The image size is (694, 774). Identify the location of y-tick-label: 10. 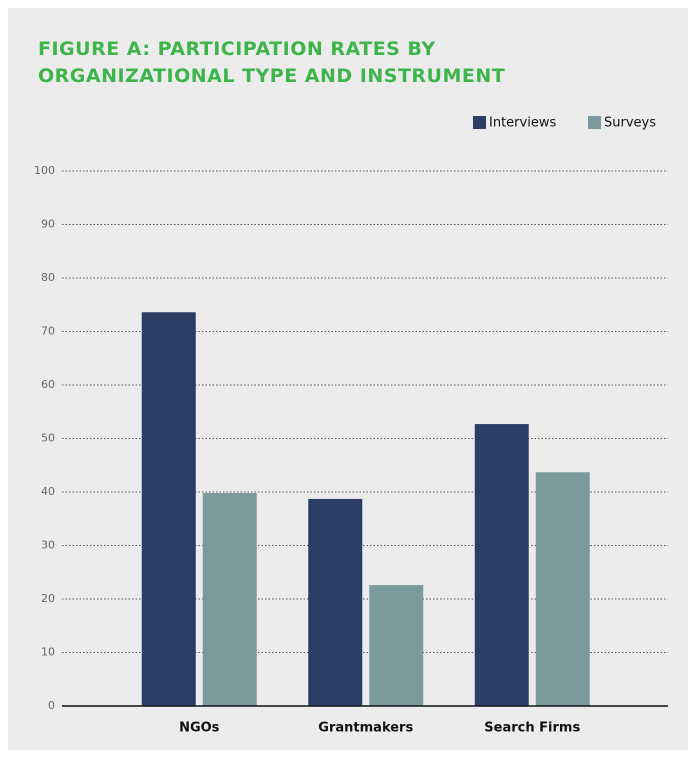
(48, 652).